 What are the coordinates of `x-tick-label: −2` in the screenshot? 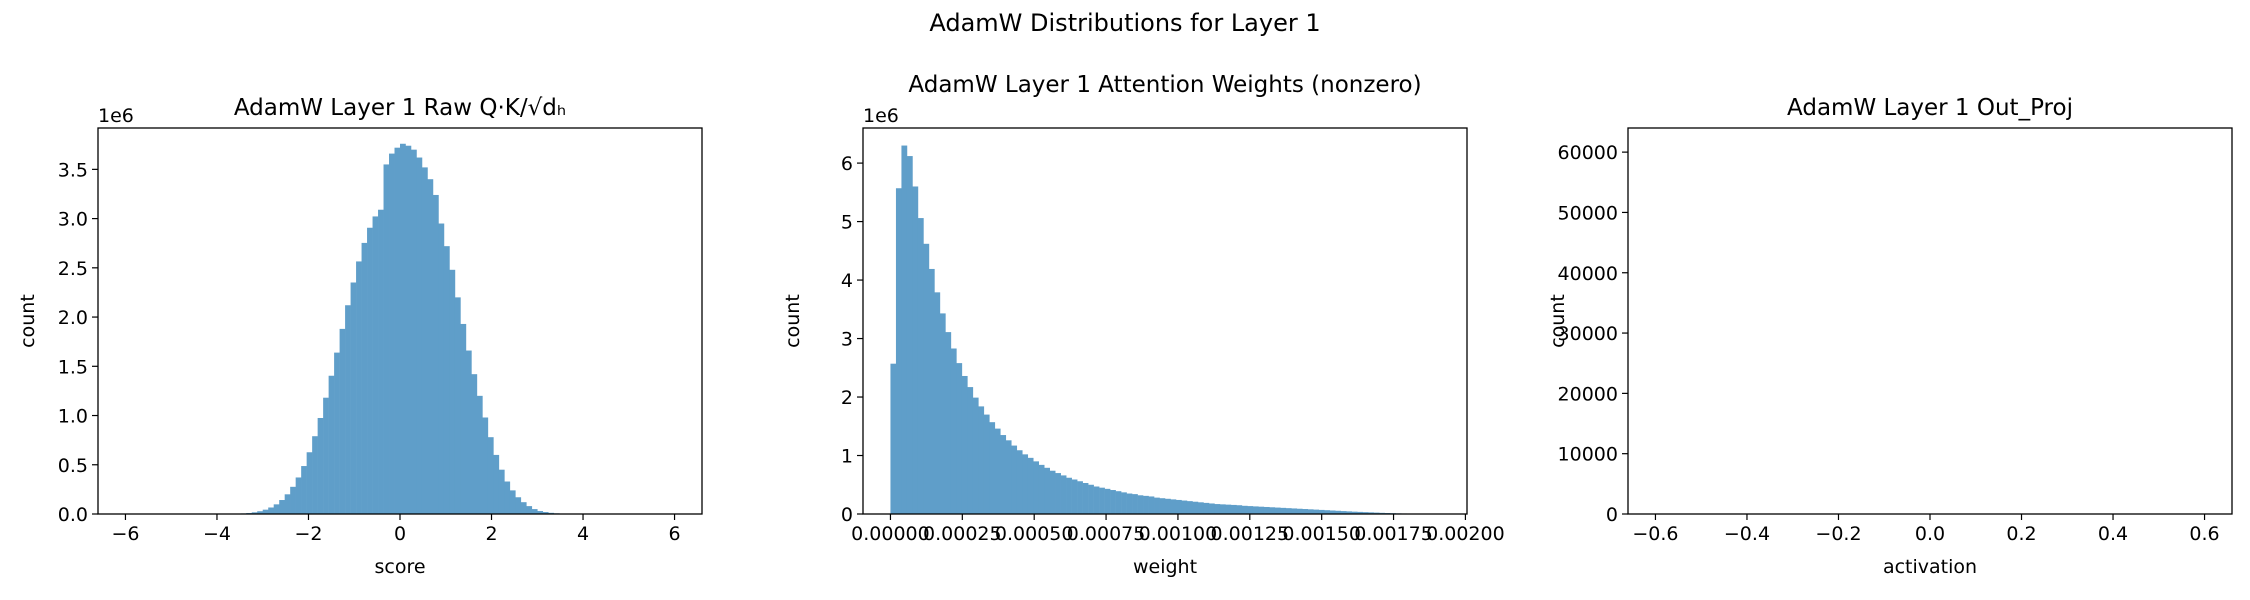 It's located at (308, 534).